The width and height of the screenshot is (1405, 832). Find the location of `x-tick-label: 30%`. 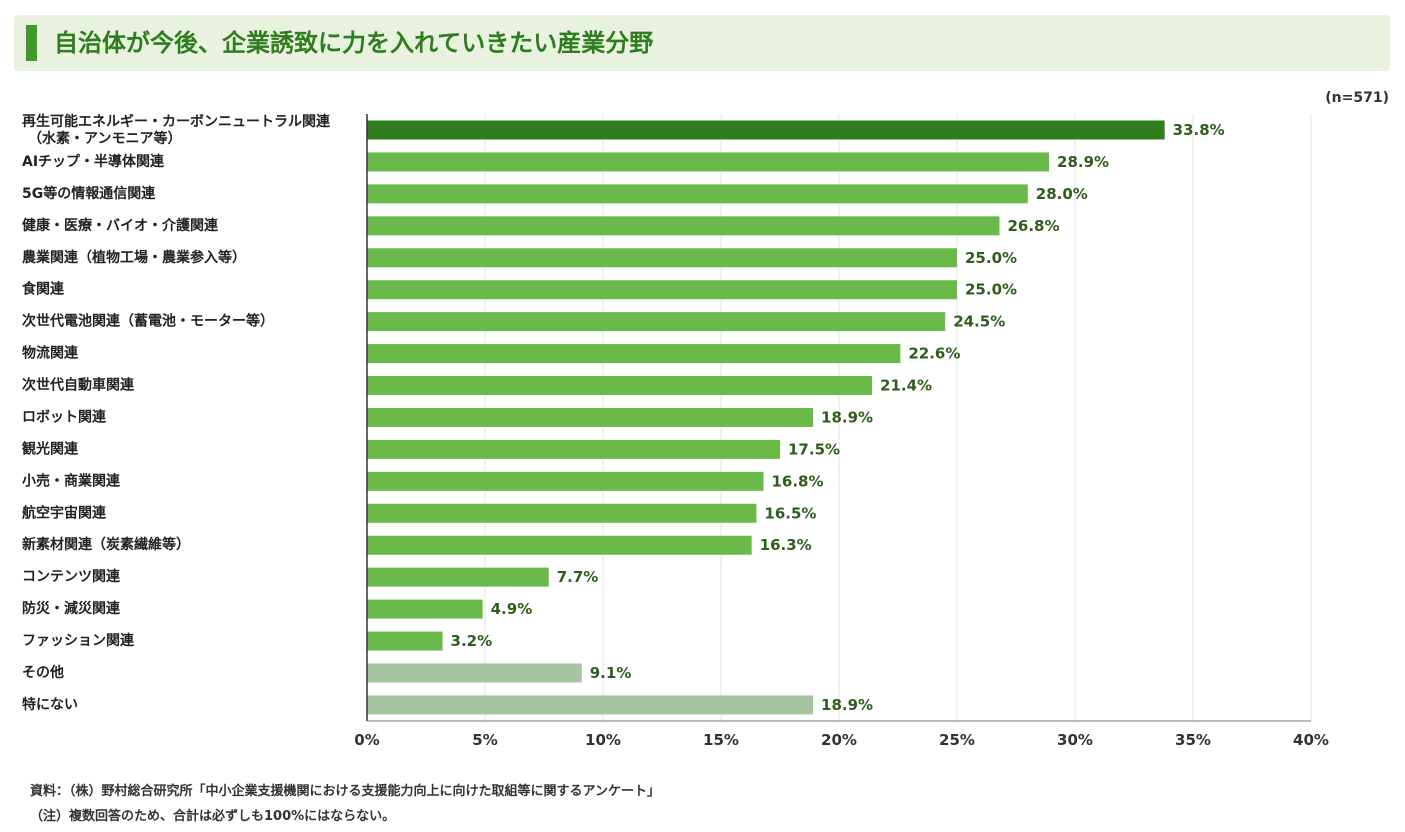

x-tick-label: 30% is located at coordinates (1075, 740).